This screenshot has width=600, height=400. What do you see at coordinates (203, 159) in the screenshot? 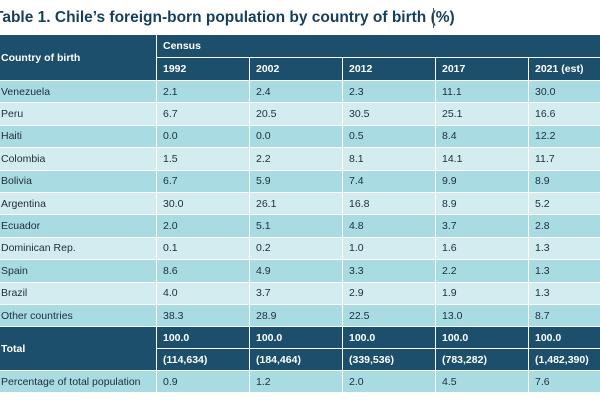
I see `value-cell: 1.5` at bounding box center [203, 159].